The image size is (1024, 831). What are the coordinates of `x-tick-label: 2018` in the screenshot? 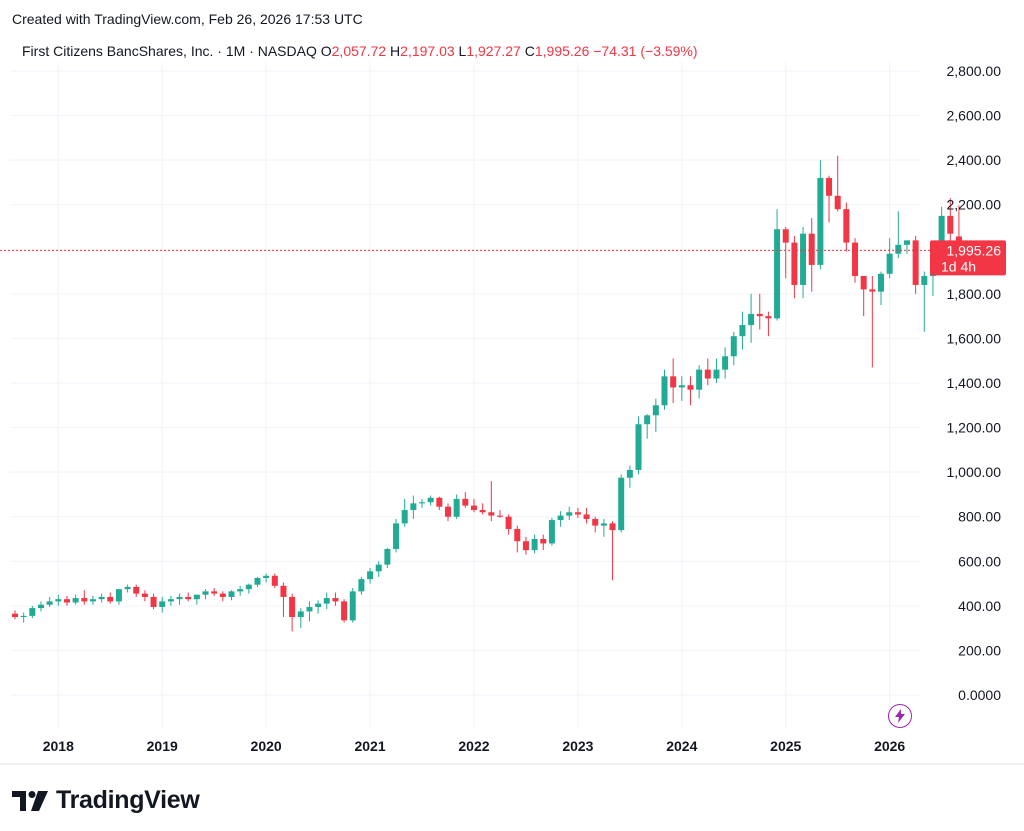 It's located at (58, 746).